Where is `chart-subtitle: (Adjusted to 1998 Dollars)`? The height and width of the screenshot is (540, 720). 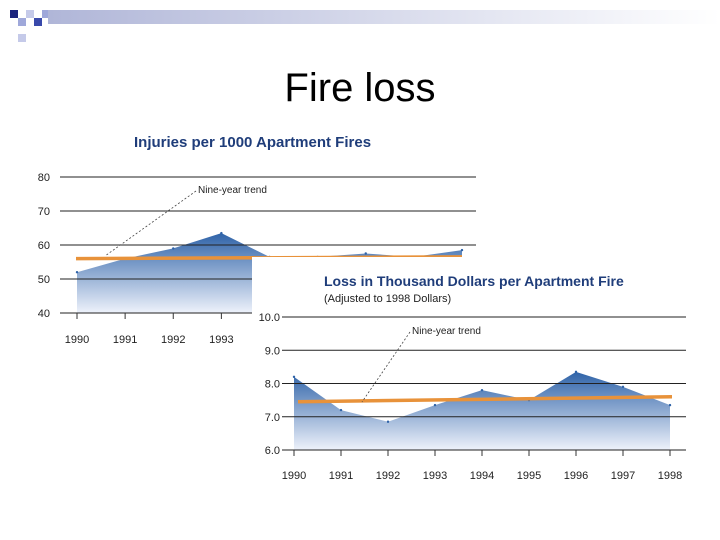 chart-subtitle: (Adjusted to 1998 Dollars) is located at coordinates (387, 299).